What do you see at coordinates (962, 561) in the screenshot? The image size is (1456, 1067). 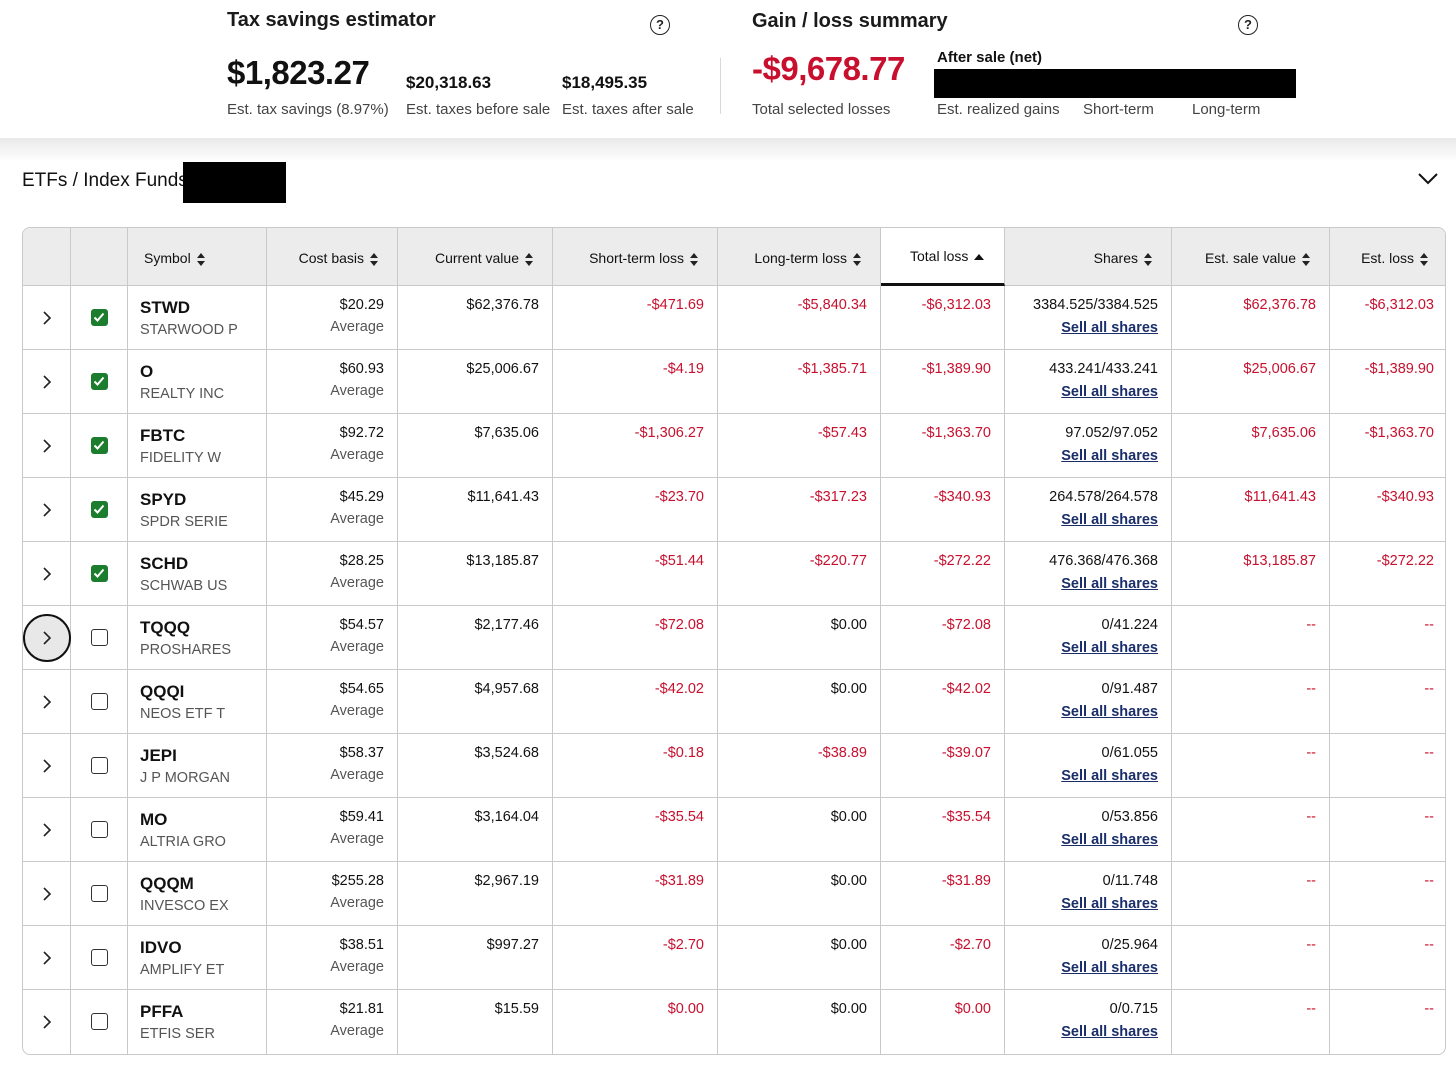 I see `total-loss-value: -$272.22` at bounding box center [962, 561].